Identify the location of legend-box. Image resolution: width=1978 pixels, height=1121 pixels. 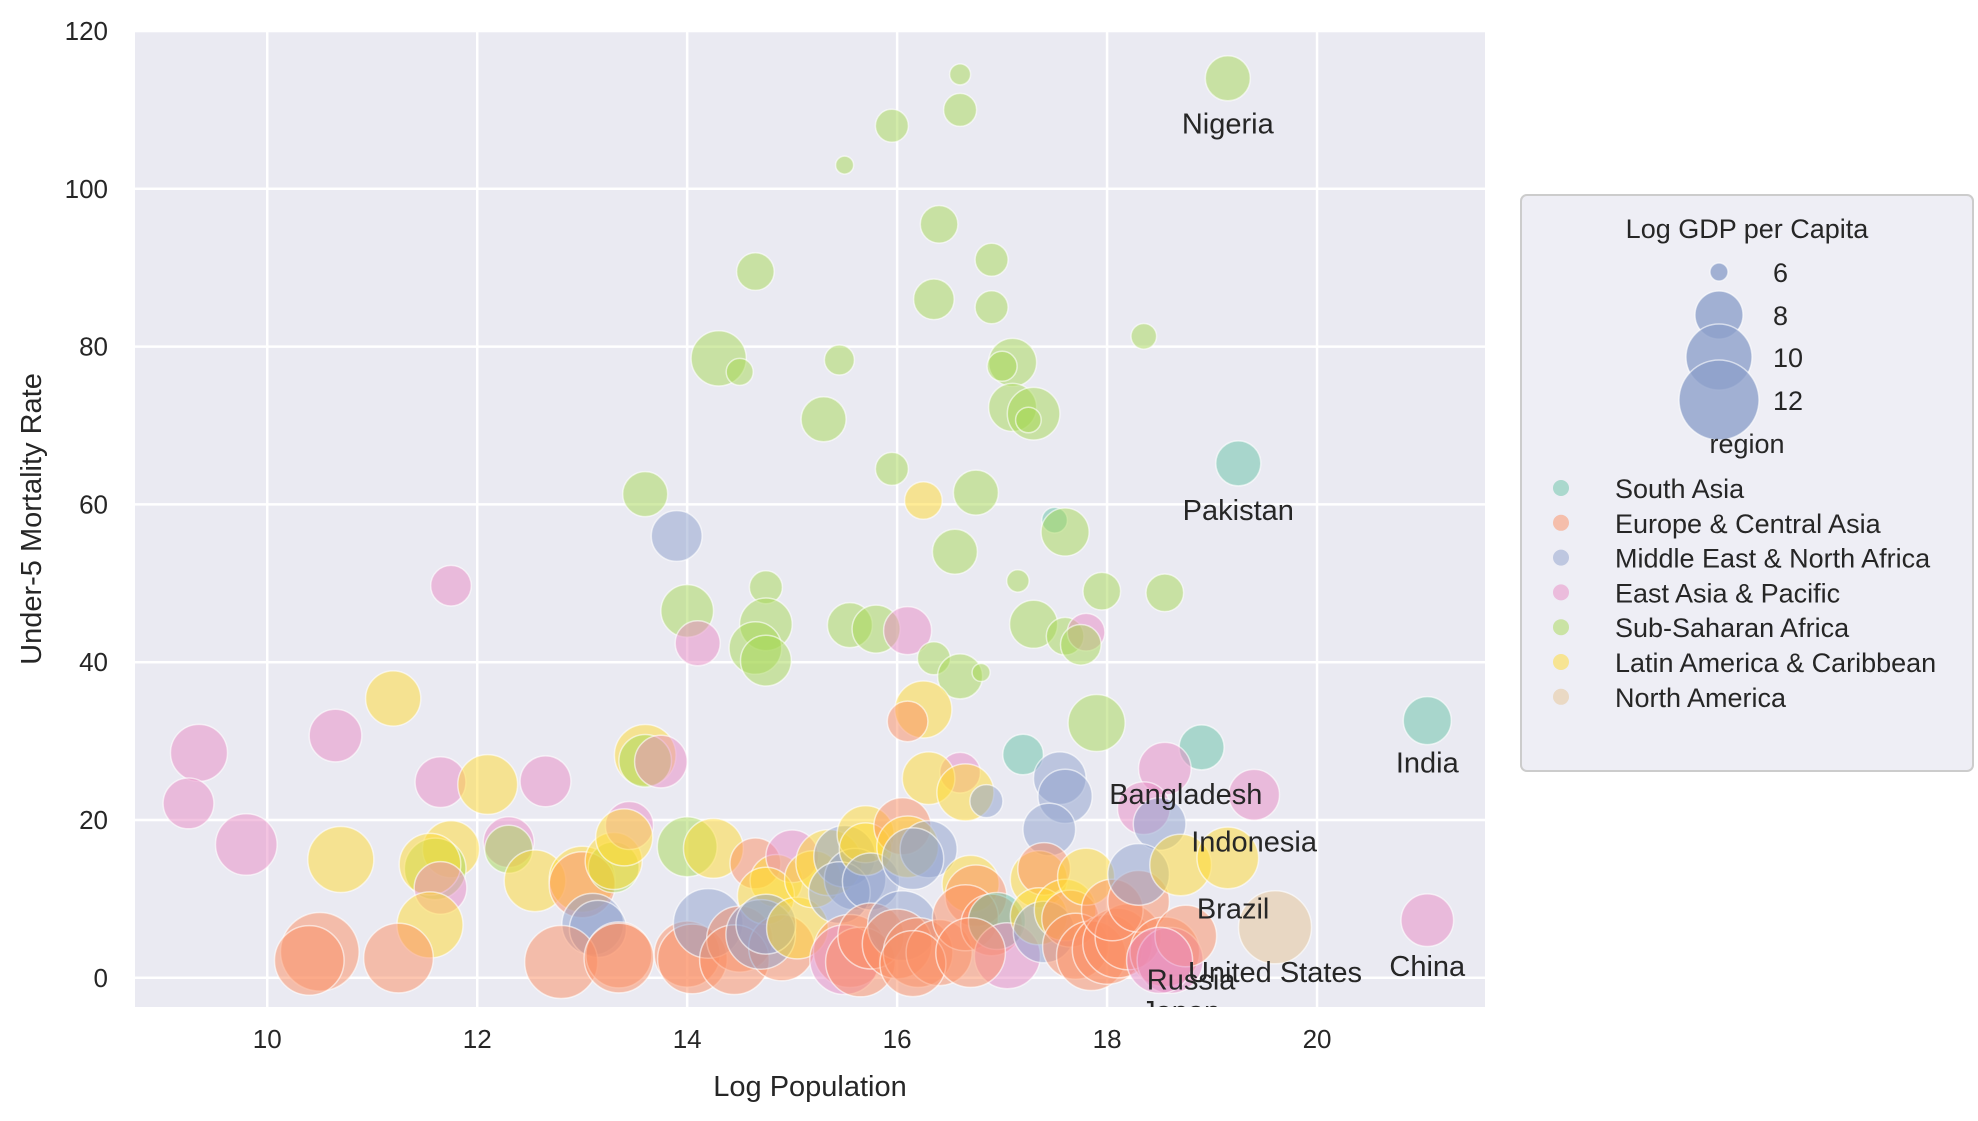
(1747, 483).